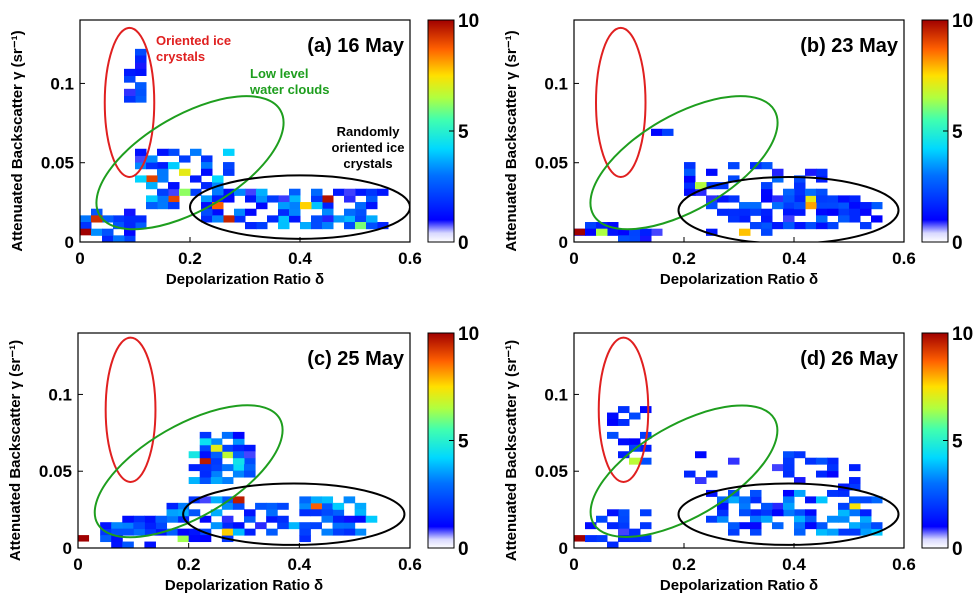 The image size is (974, 596). I want to click on x-tick-label: 0.6, so click(904, 258).